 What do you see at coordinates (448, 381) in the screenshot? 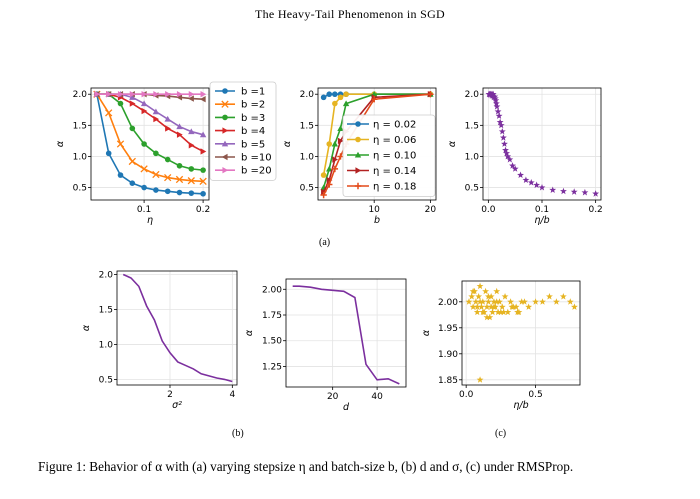
I see `y-tick-label: 1.85` at bounding box center [448, 381].